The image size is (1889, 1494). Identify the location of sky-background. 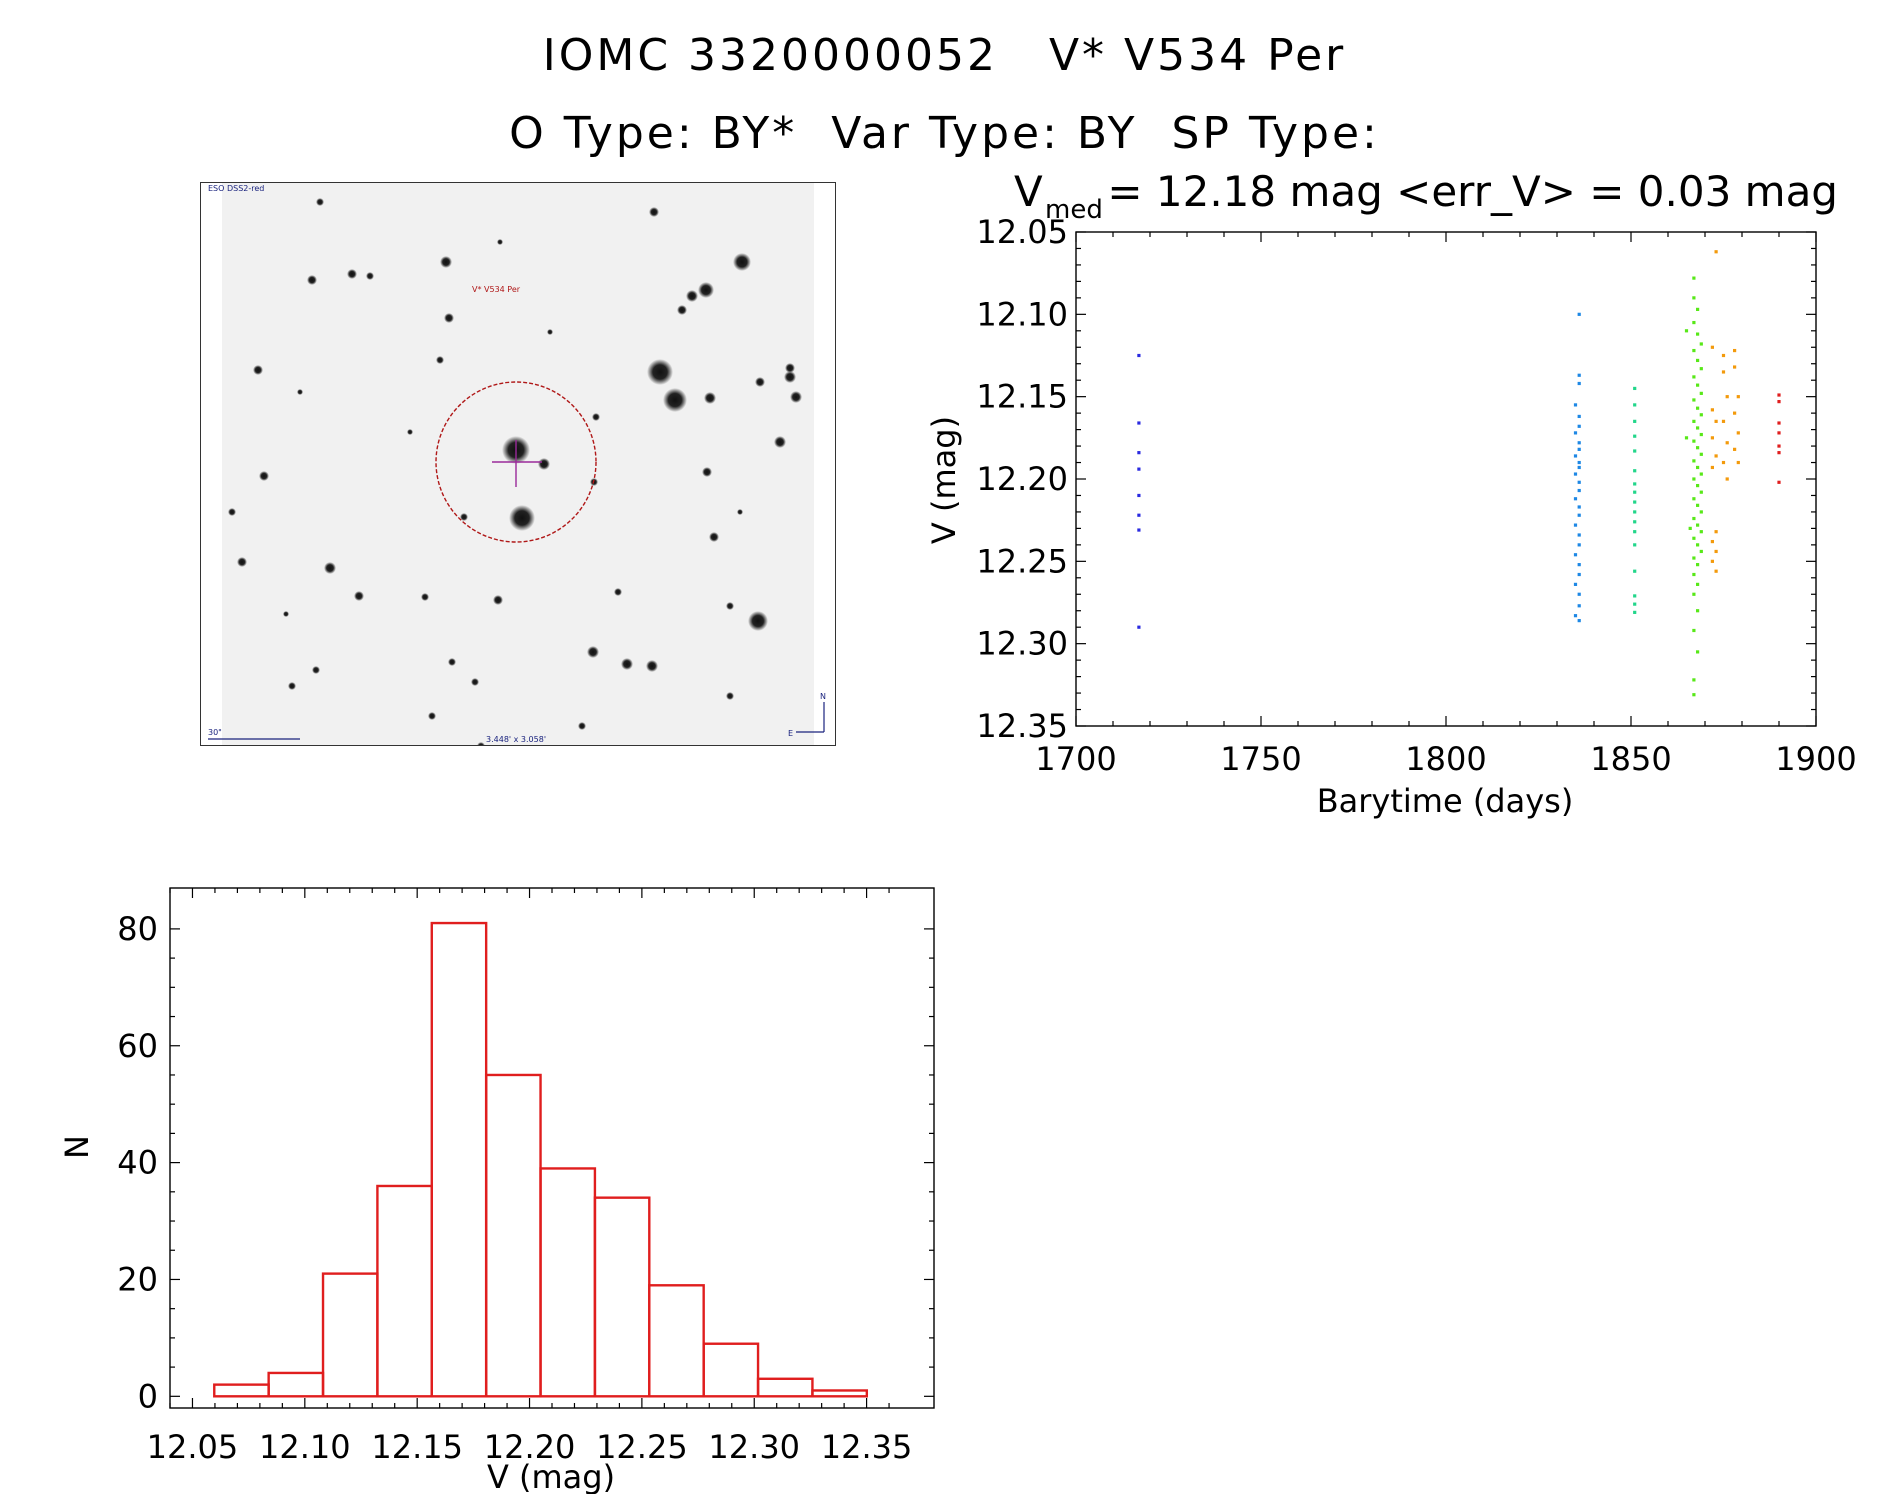
(518, 464).